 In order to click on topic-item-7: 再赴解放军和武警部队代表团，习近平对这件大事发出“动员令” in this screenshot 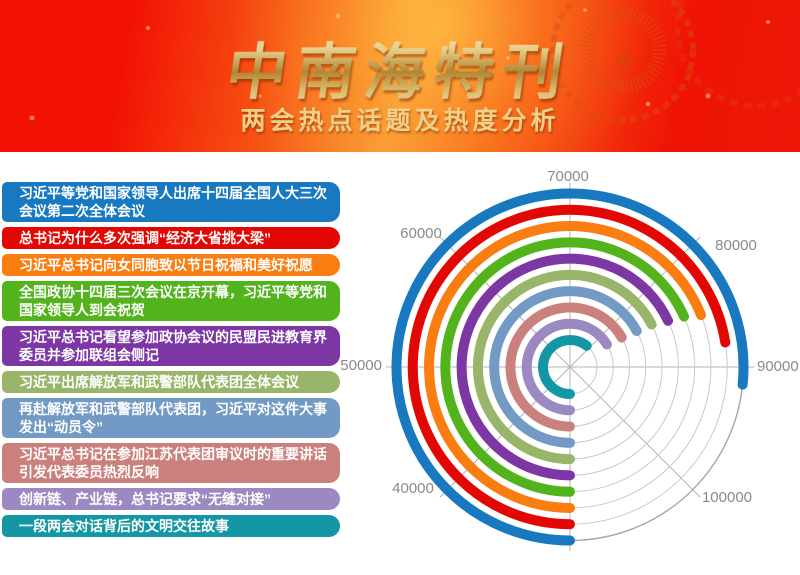, I will do `click(171, 418)`.